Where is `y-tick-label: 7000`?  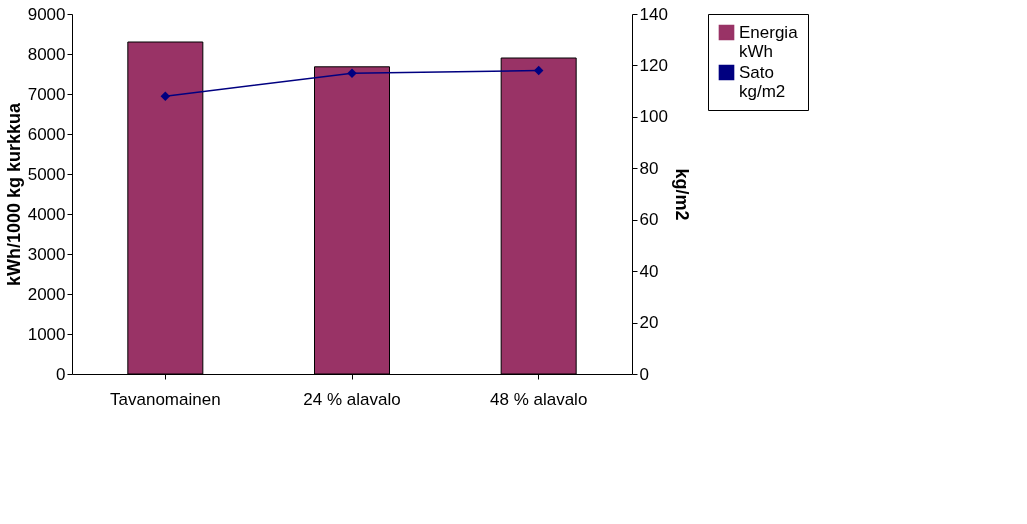
y-tick-label: 7000 is located at coordinates (46, 94).